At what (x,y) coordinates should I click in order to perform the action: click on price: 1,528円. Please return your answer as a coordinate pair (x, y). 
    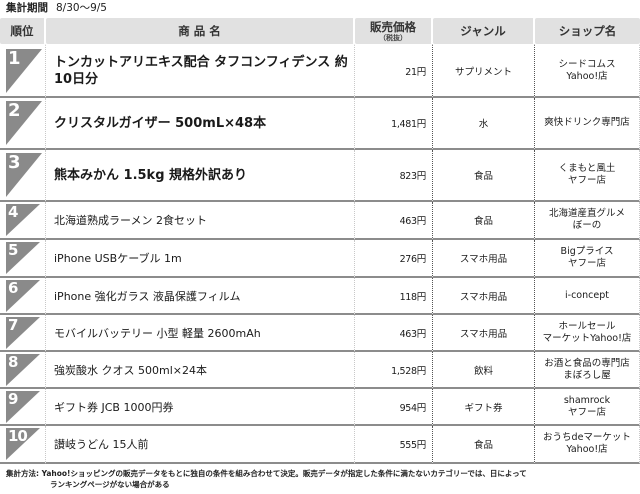
    Looking at the image, I should click on (394, 370).